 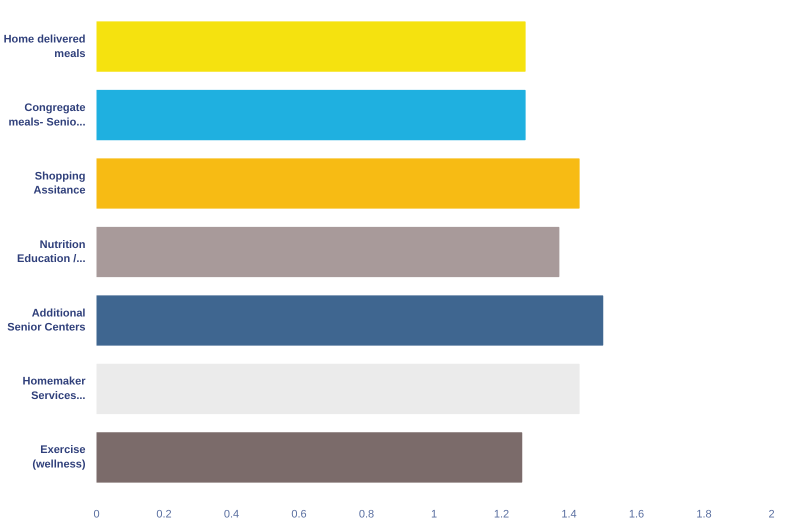 I want to click on x-tick-label: 0.8, so click(x=366, y=514).